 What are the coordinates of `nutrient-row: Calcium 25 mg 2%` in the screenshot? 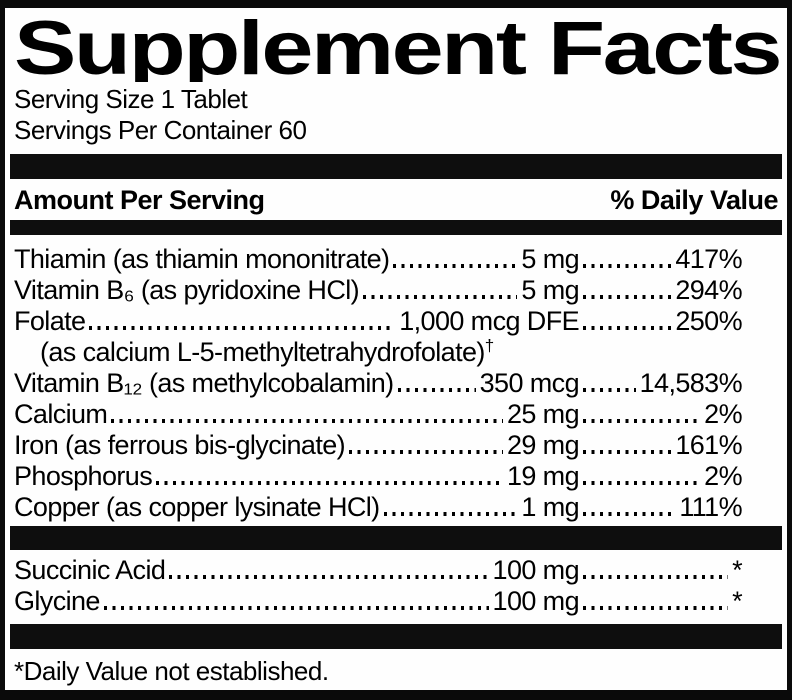 It's located at (396, 414).